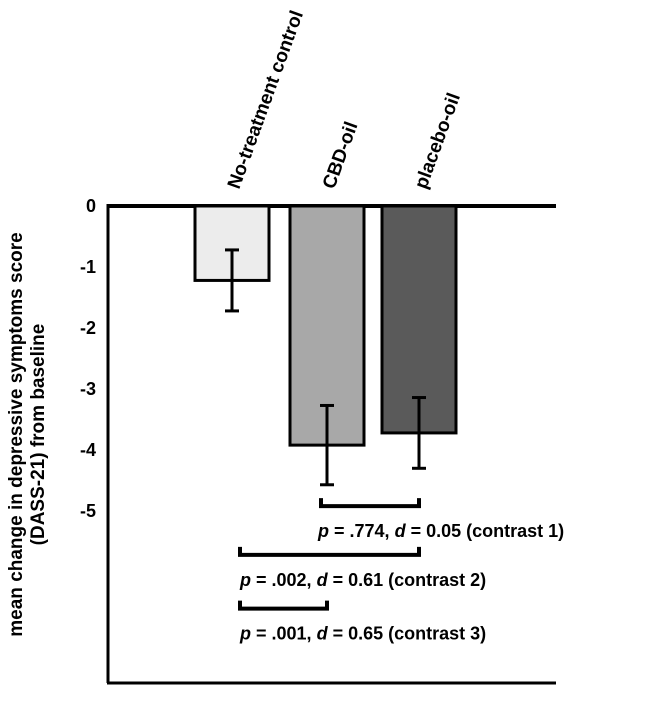 The height and width of the screenshot is (704, 646). I want to click on y-tick-label: -4, so click(88, 450).